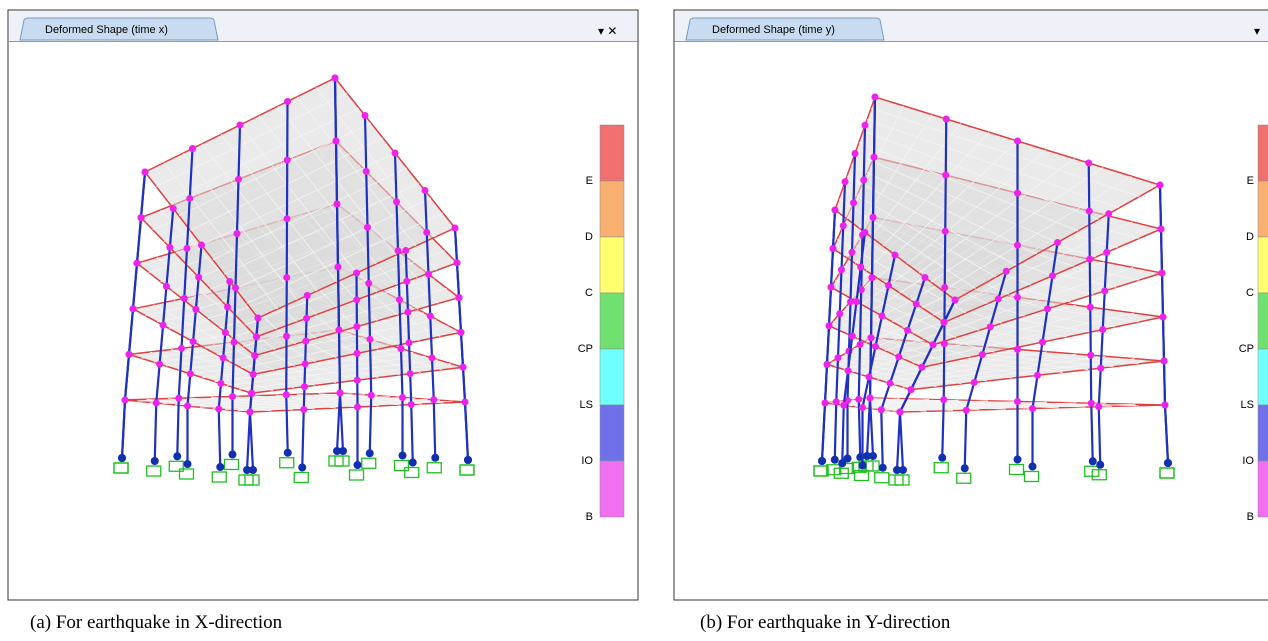  Describe the element at coordinates (1257, 31) in the screenshot. I see `dropdown-icon: ▾` at that location.